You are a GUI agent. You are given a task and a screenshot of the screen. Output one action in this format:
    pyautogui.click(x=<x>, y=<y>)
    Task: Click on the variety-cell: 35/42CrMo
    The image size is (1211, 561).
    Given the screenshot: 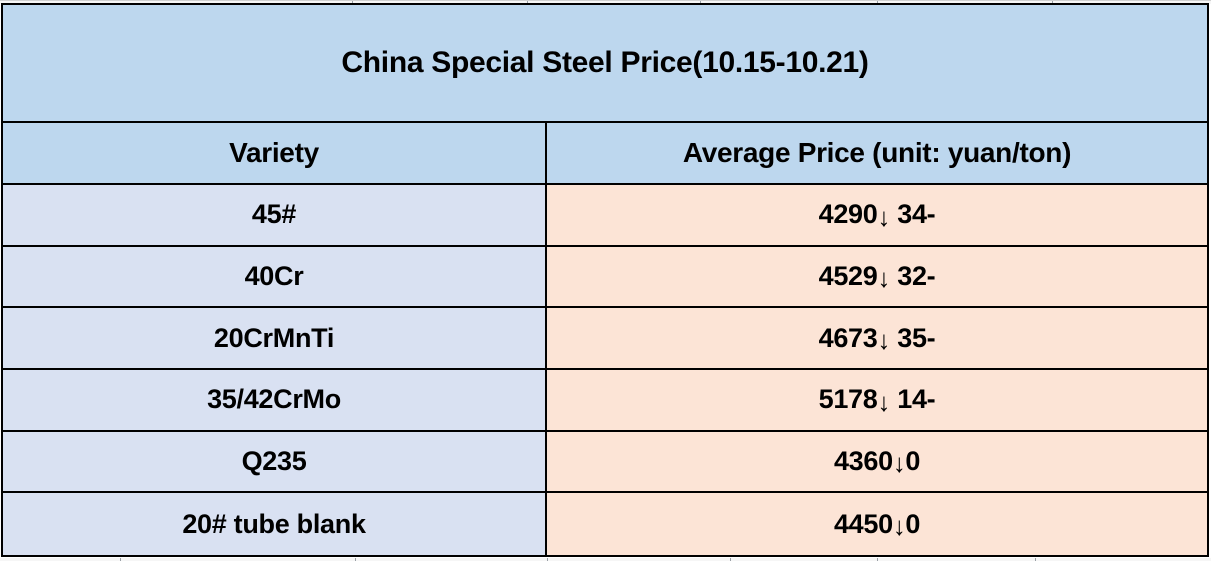 What is the action you would take?
    pyautogui.click(x=275, y=401)
    